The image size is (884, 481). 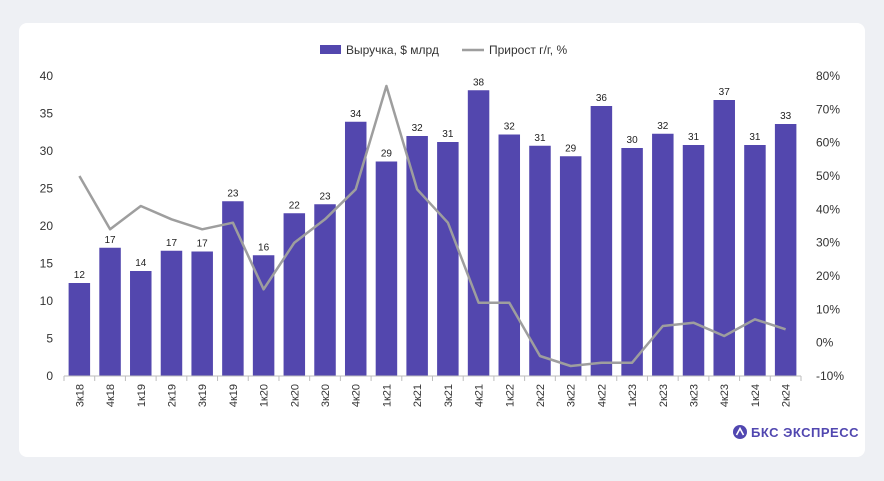 I want to click on category-label: 1к19, so click(x=142, y=395).